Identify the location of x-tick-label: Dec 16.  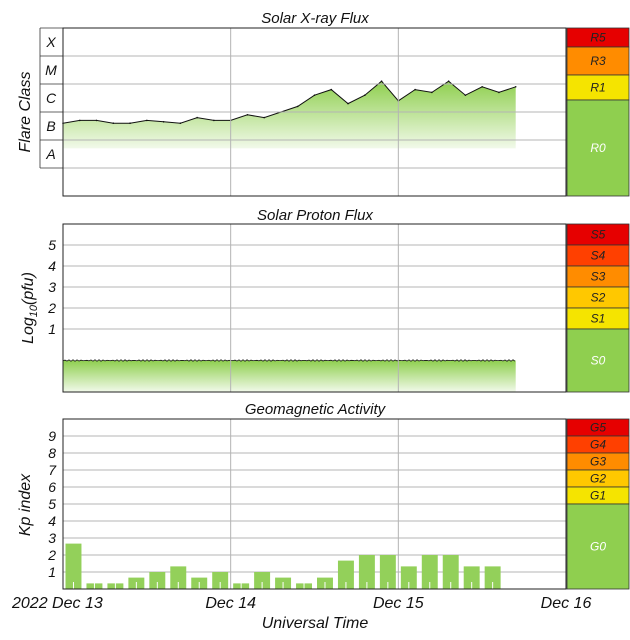
(566, 603).